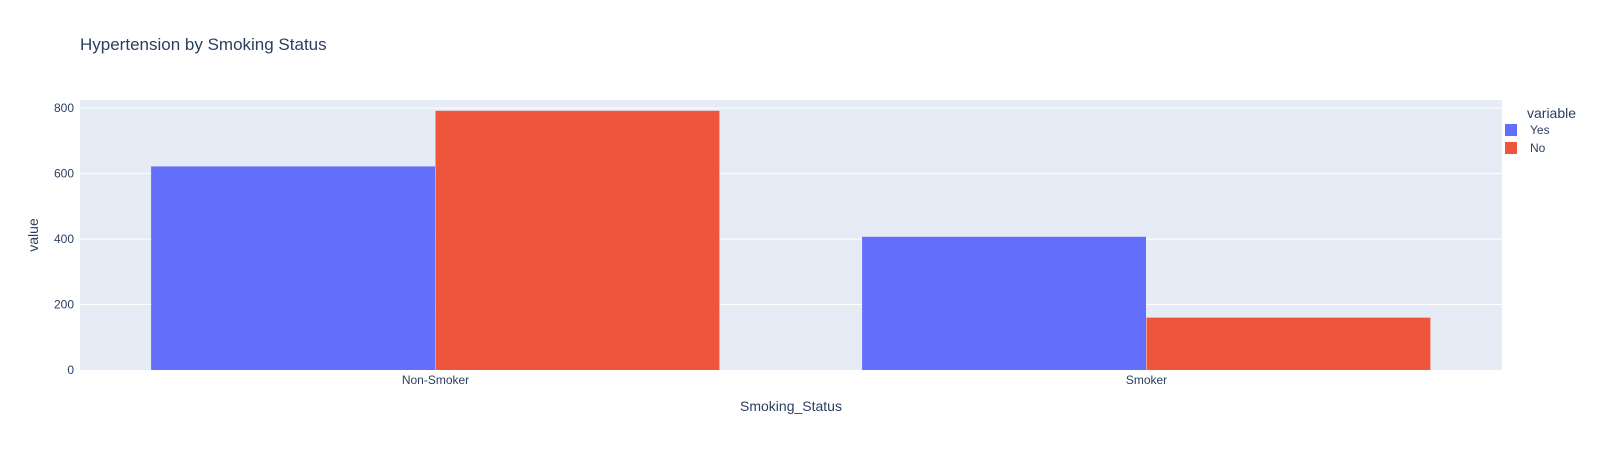 Image resolution: width=1608 pixels, height=450 pixels. I want to click on y-tick-label: 200, so click(64, 305).